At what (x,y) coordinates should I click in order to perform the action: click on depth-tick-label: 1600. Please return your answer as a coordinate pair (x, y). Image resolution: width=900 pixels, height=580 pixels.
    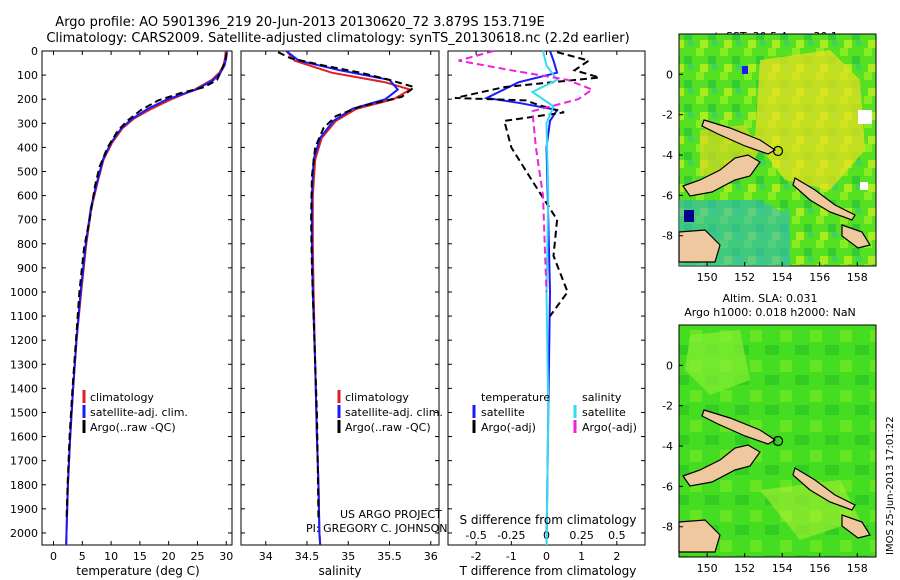
    Looking at the image, I should click on (24, 437).